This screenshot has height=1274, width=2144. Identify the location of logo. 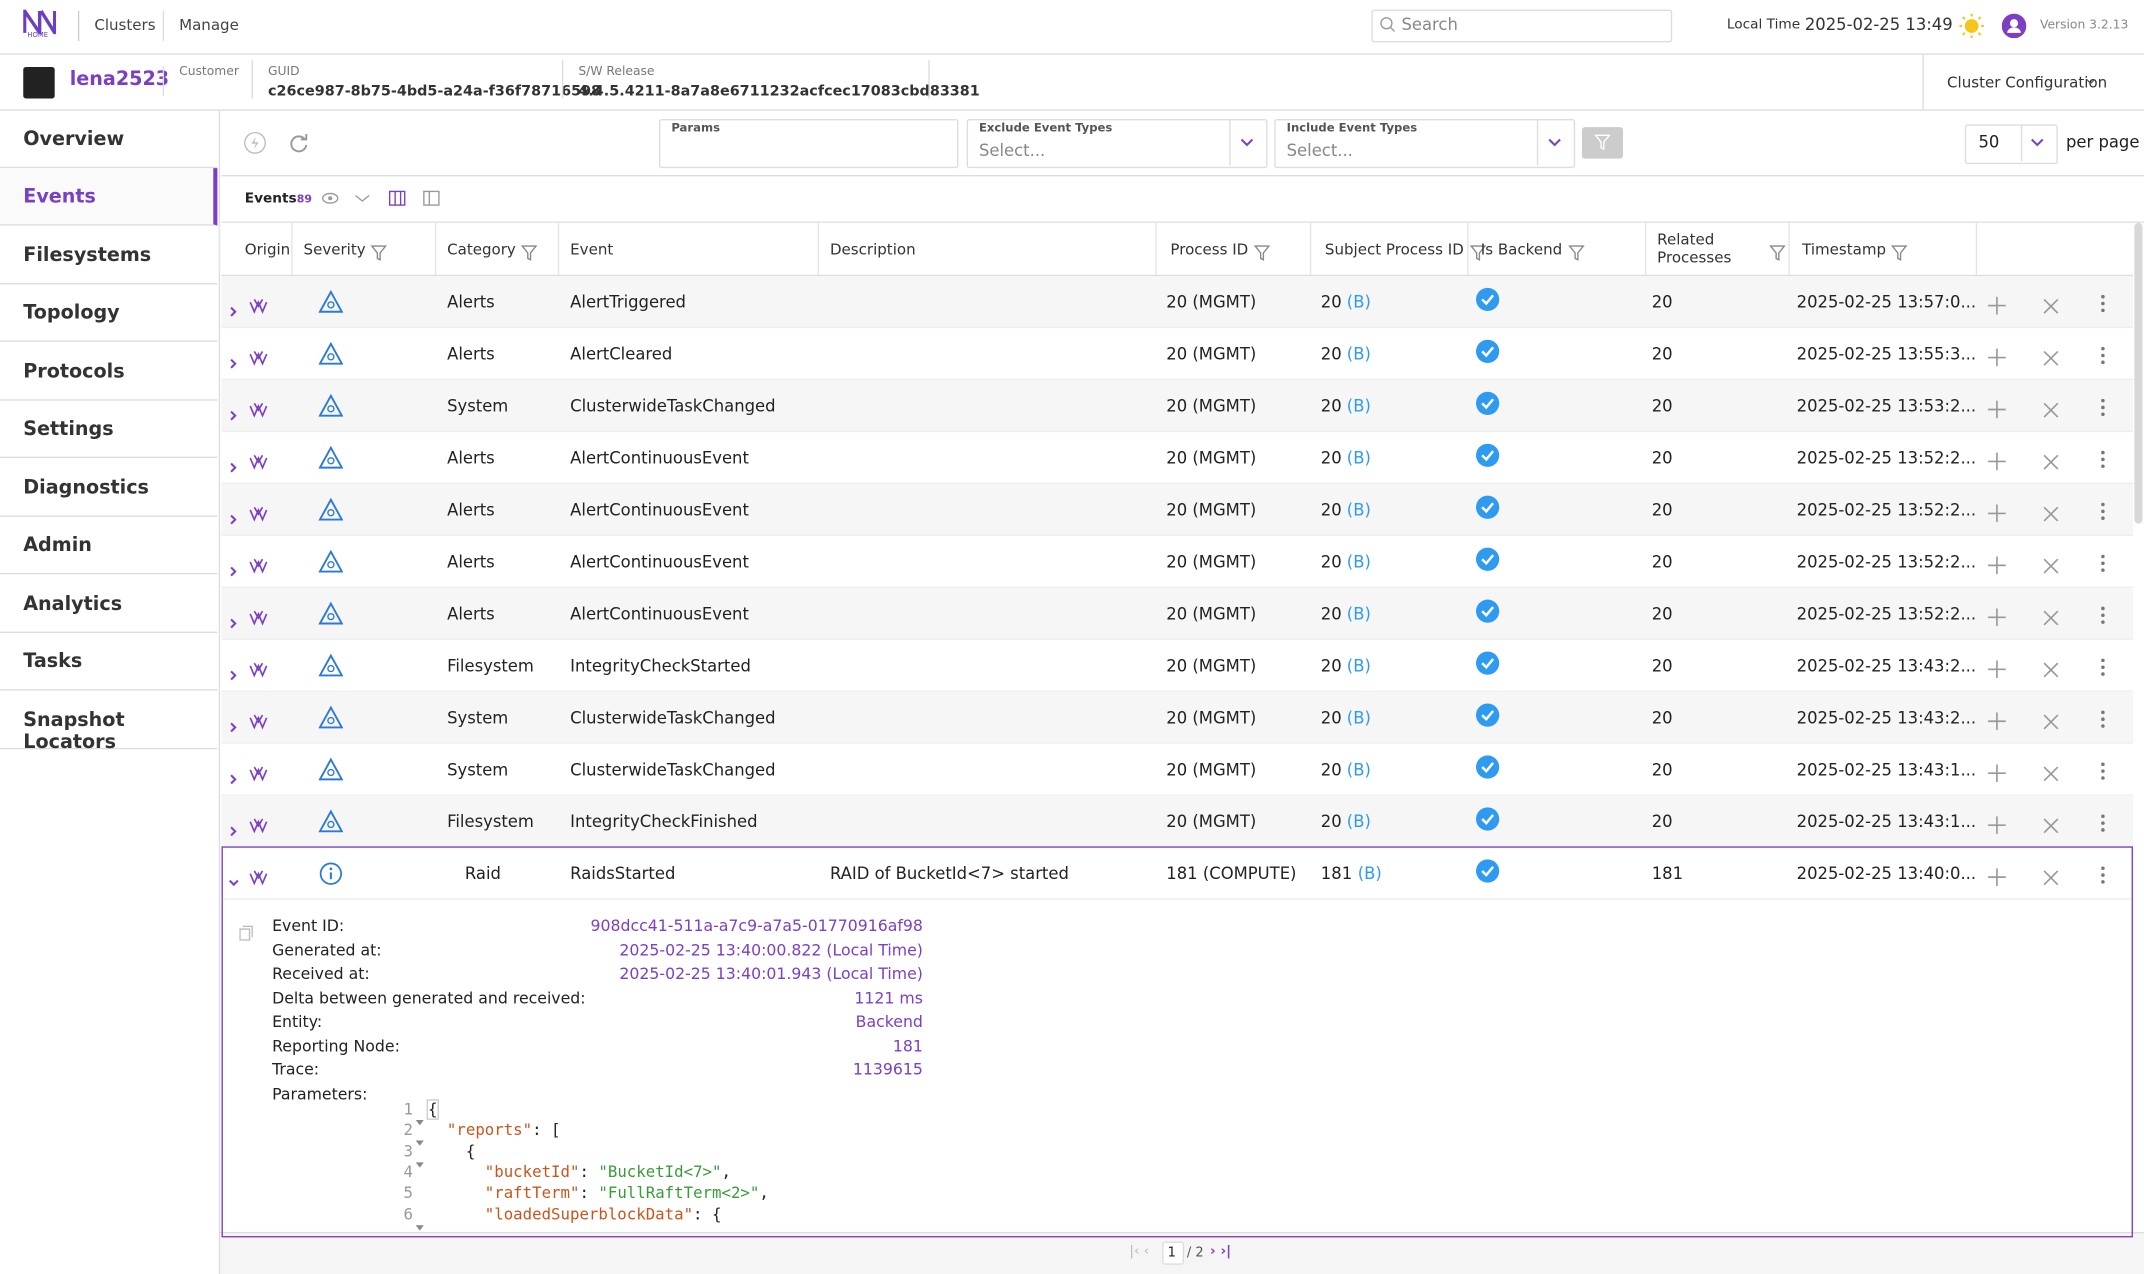
(40, 22).